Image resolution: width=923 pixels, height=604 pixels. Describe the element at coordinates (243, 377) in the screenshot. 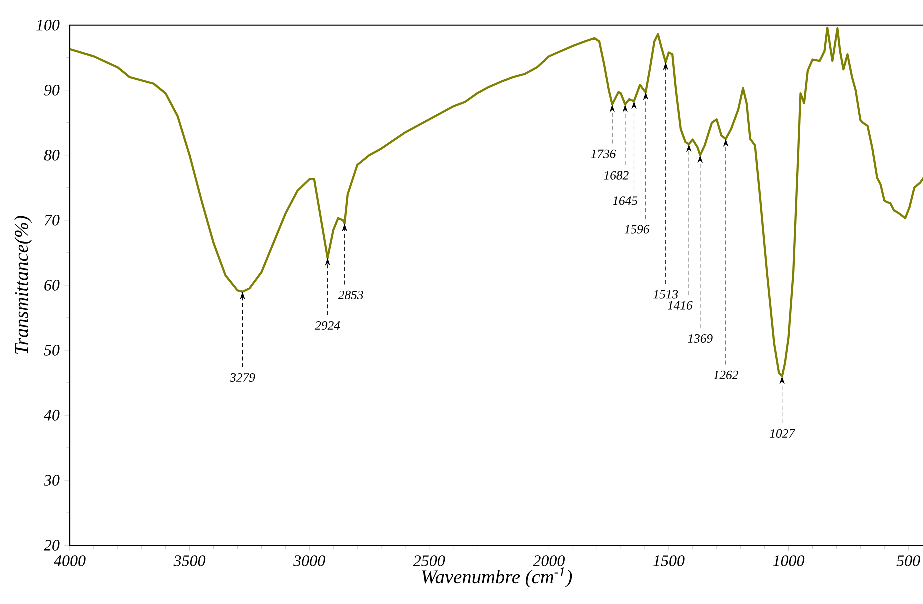

I see `annotation: 3279` at that location.